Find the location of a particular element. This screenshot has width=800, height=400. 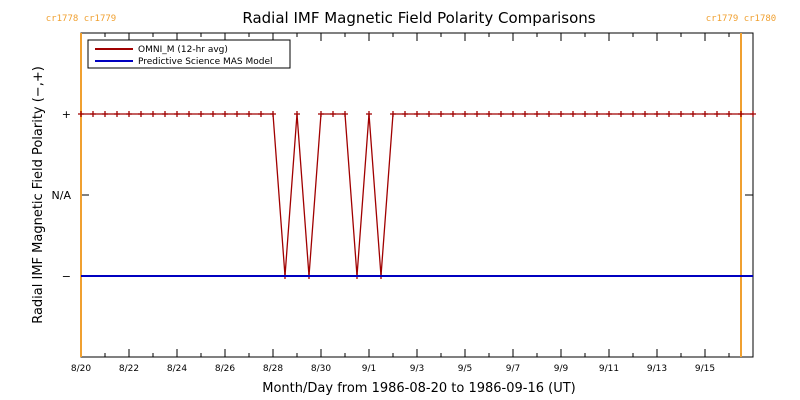

x-tick-label: 9/5 is located at coordinates (465, 369).